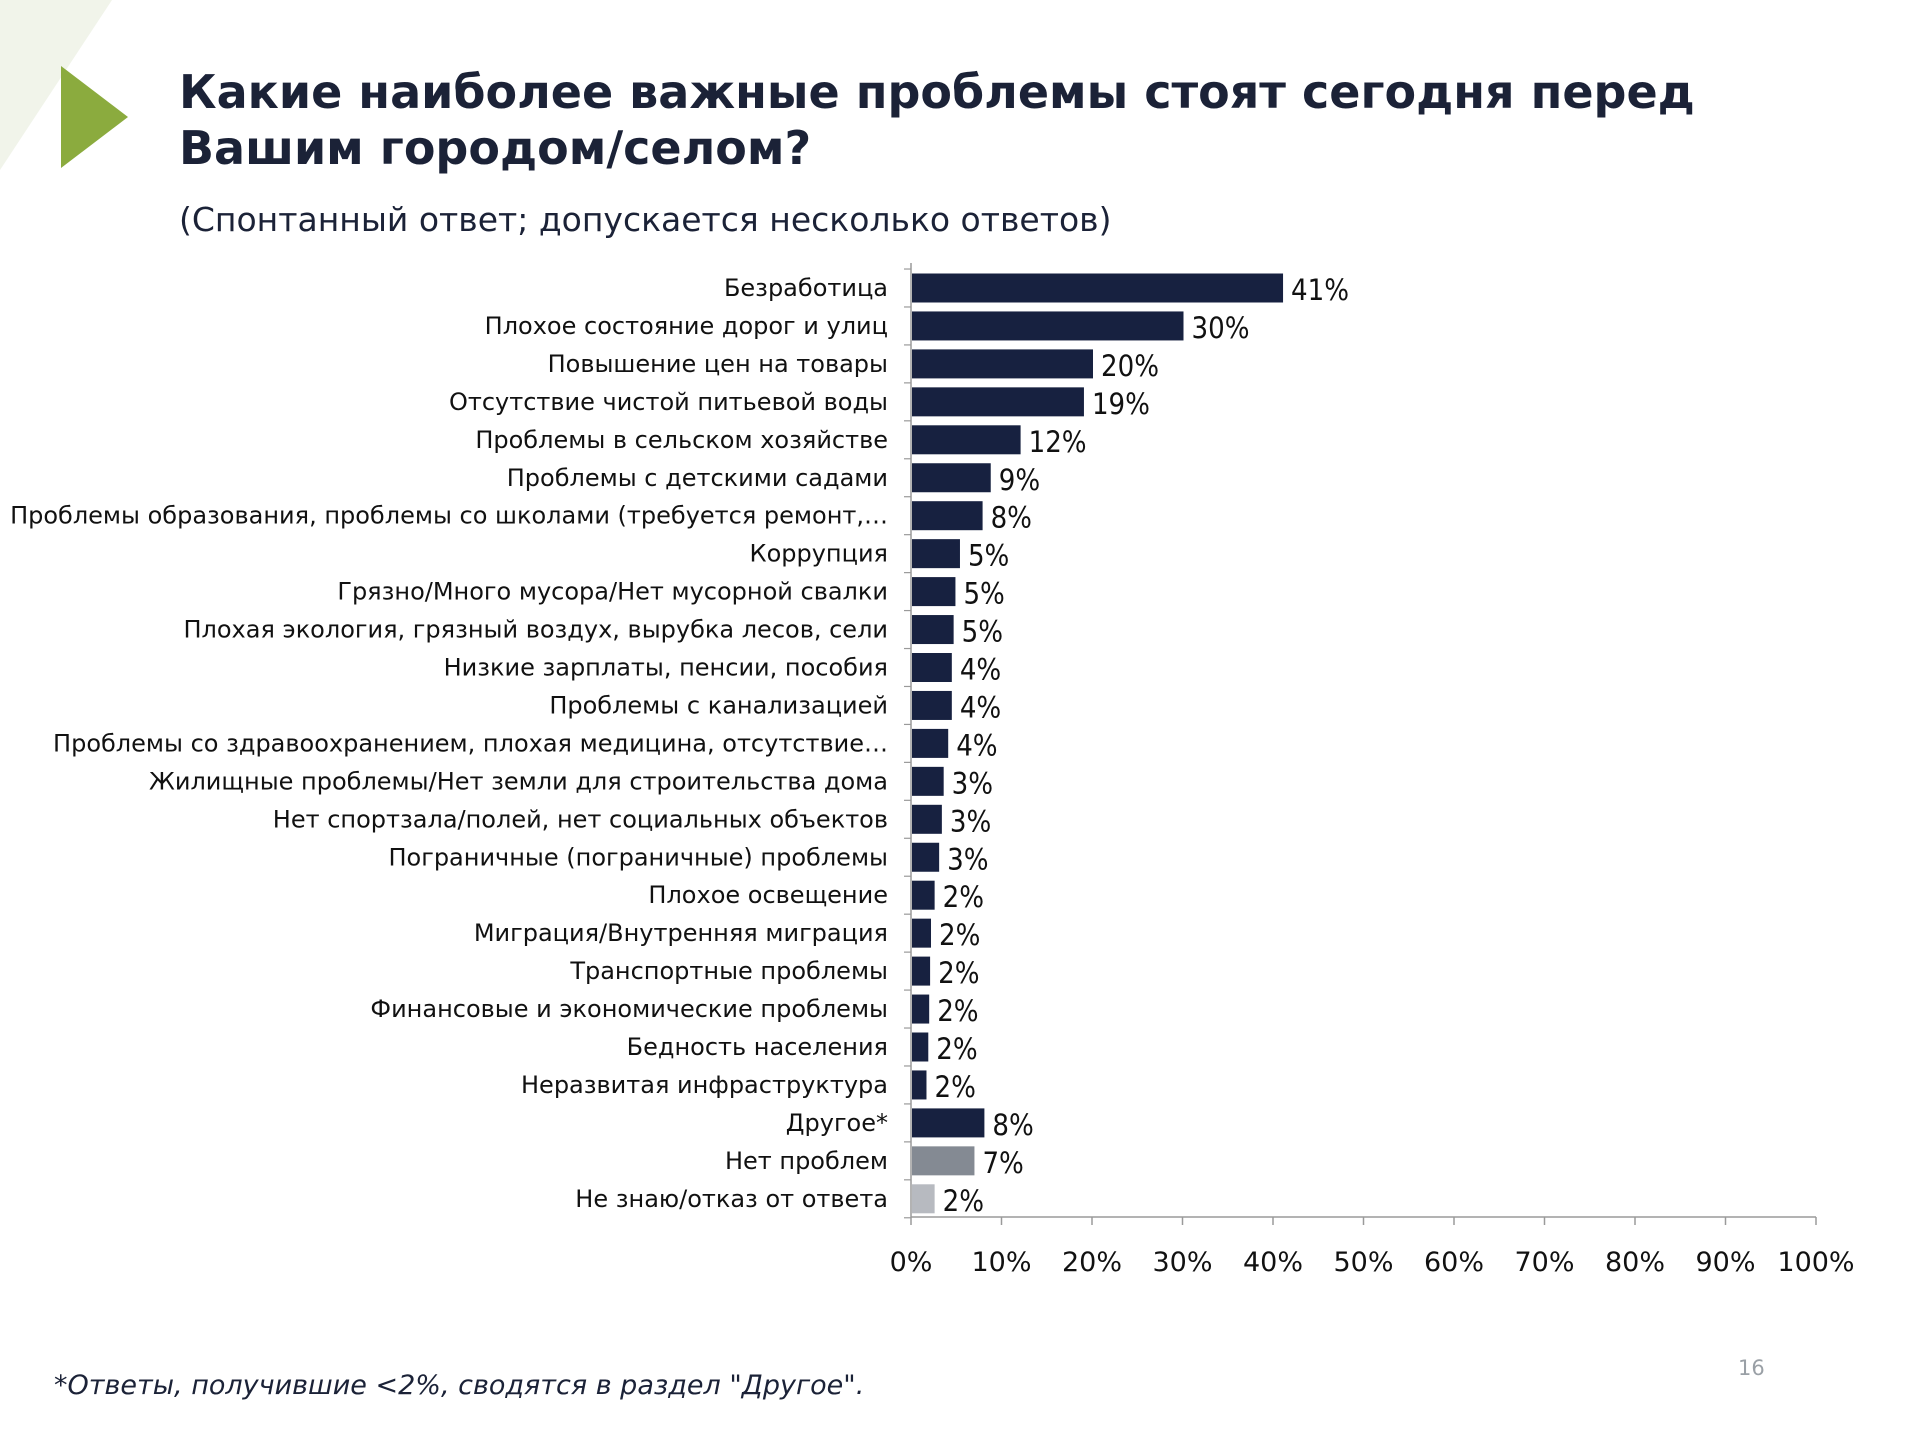 The width and height of the screenshot is (1912, 1432). Describe the element at coordinates (806, 1161) in the screenshot. I see `category-label: Нет проблем` at that location.